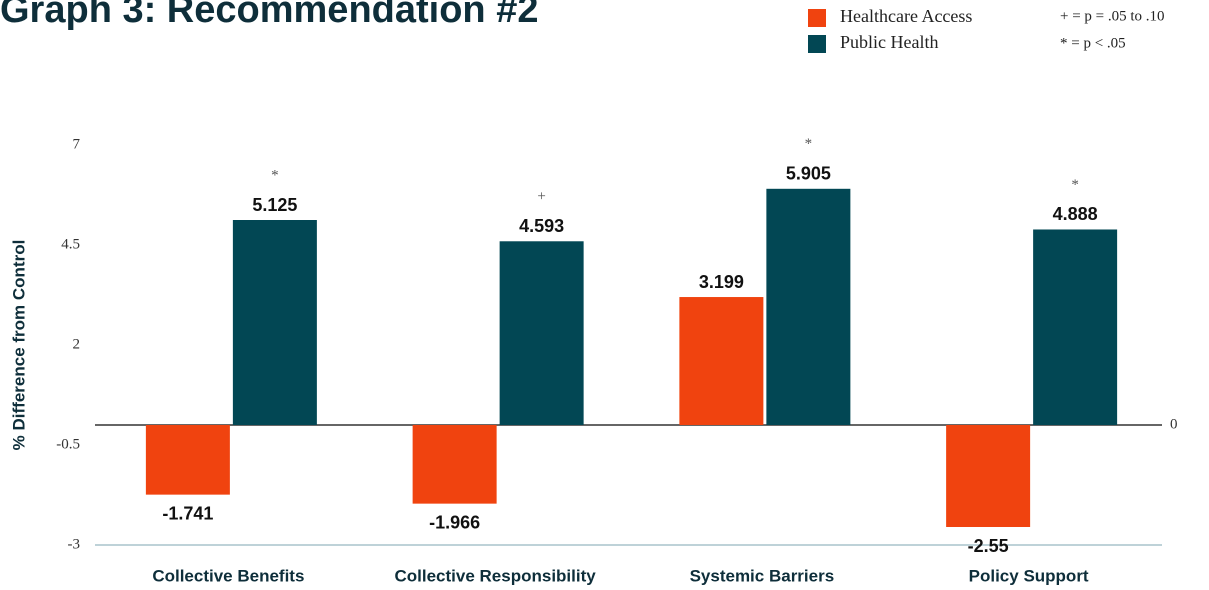 This screenshot has width=1209, height=590. Describe the element at coordinates (77, 144) in the screenshot. I see `y-tick-label: 7` at that location.